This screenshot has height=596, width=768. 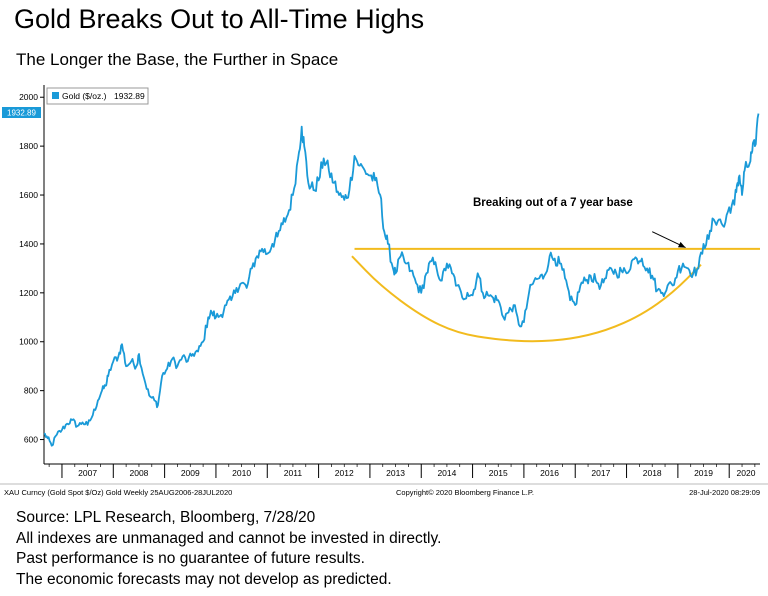 I want to click on last-value-tag-text: 1932.89, so click(x=21, y=113).